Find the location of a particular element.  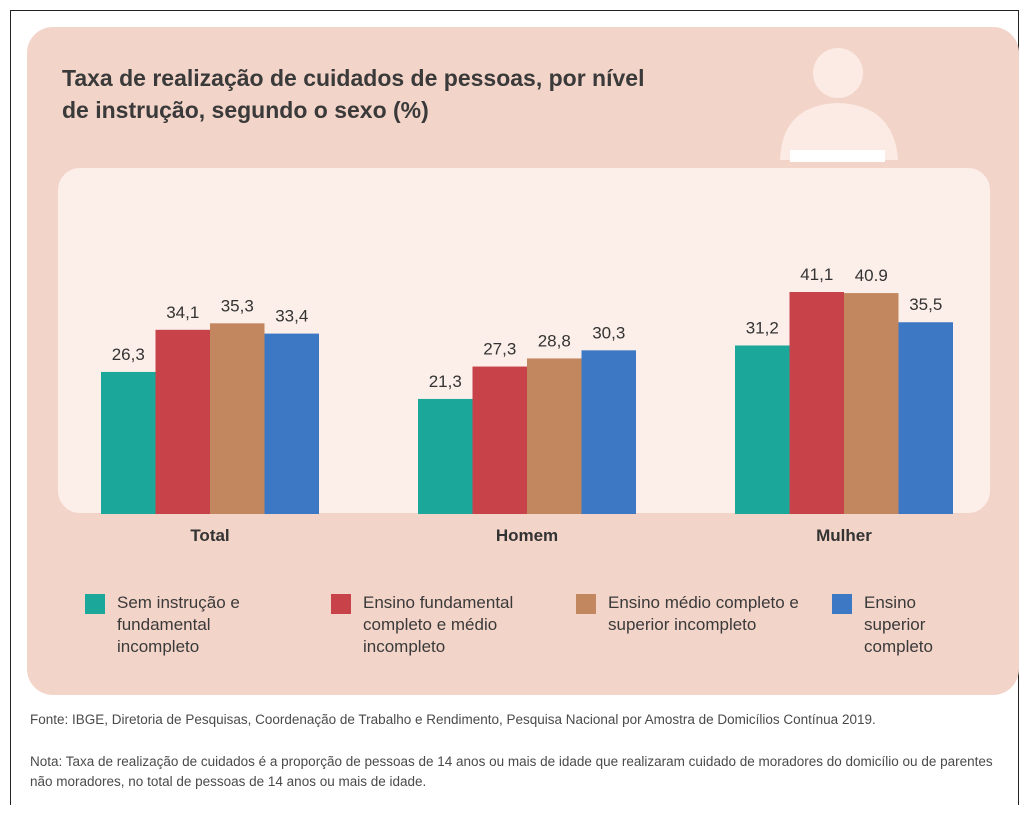

legend-label: Ensino superior completo is located at coordinates (898, 624).